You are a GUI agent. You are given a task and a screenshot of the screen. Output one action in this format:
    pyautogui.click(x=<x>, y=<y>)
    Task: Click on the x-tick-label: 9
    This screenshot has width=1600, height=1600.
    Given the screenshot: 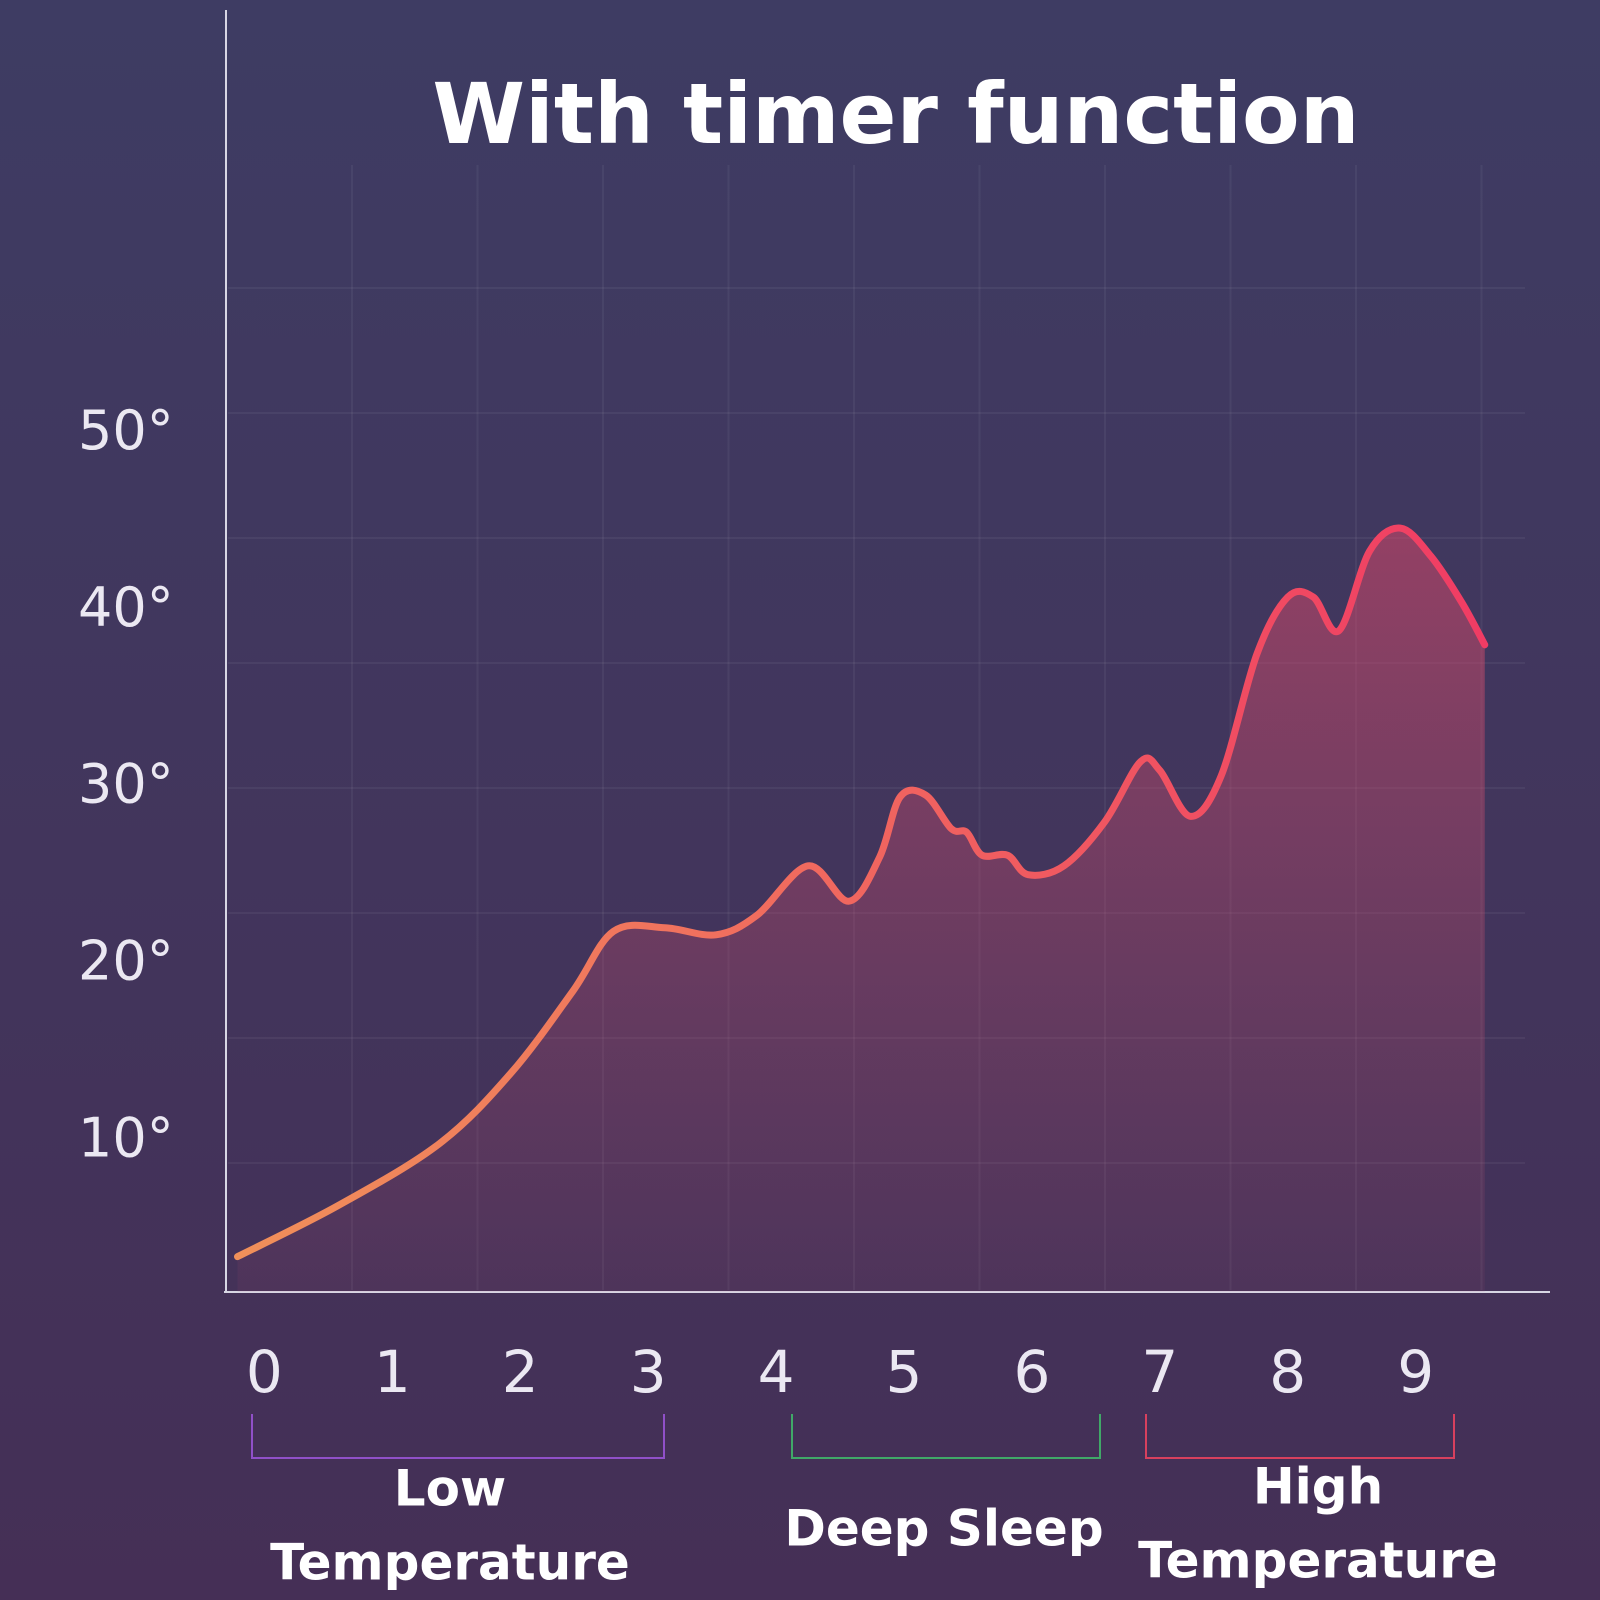 What is the action you would take?
    pyautogui.click(x=1415, y=1372)
    